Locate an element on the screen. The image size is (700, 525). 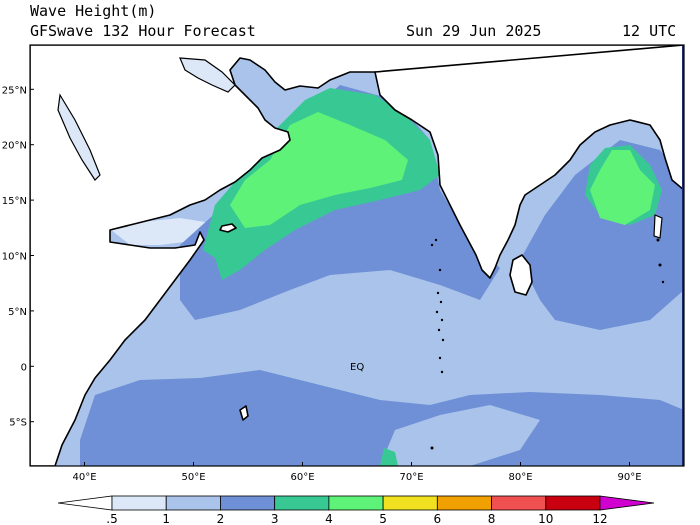
lat-tick-label: 15°N is located at coordinates (14, 201).